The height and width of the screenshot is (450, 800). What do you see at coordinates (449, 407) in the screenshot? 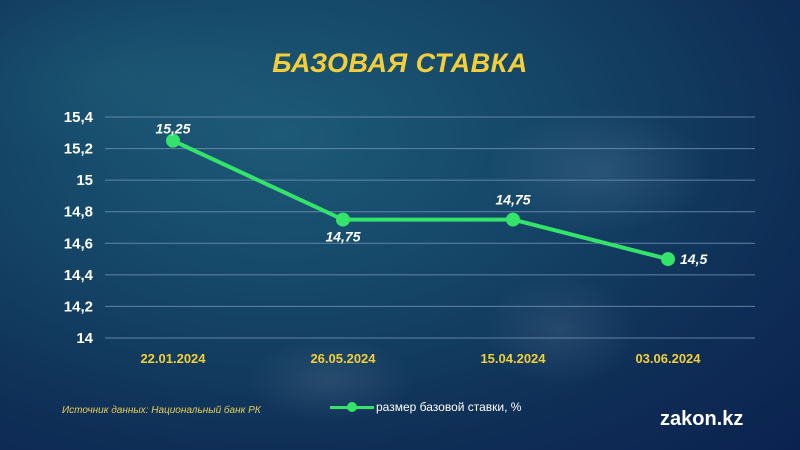
I see `legend-series-label: размер базовой ставки, %` at bounding box center [449, 407].